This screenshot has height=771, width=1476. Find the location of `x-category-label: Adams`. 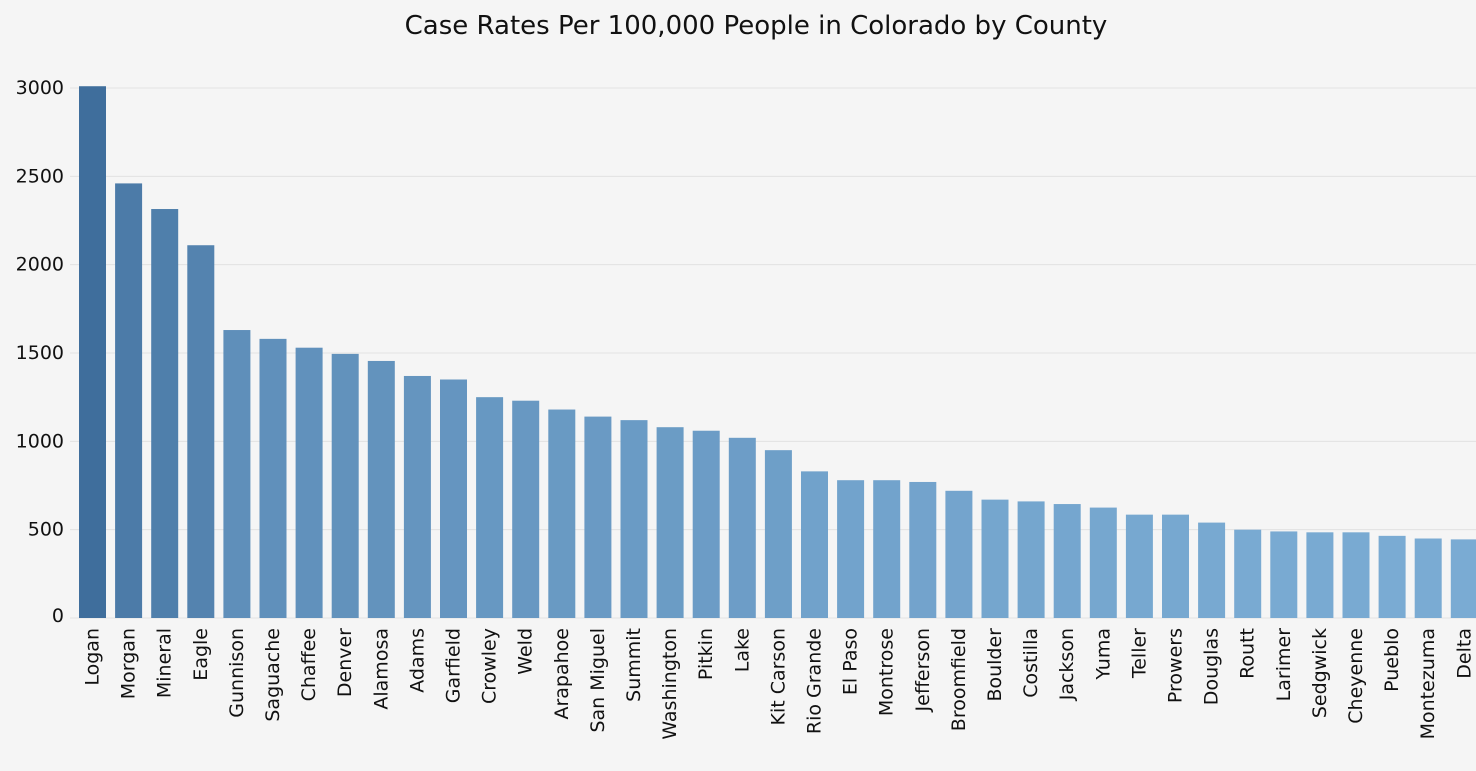

x-category-label: Adams is located at coordinates (417, 660).